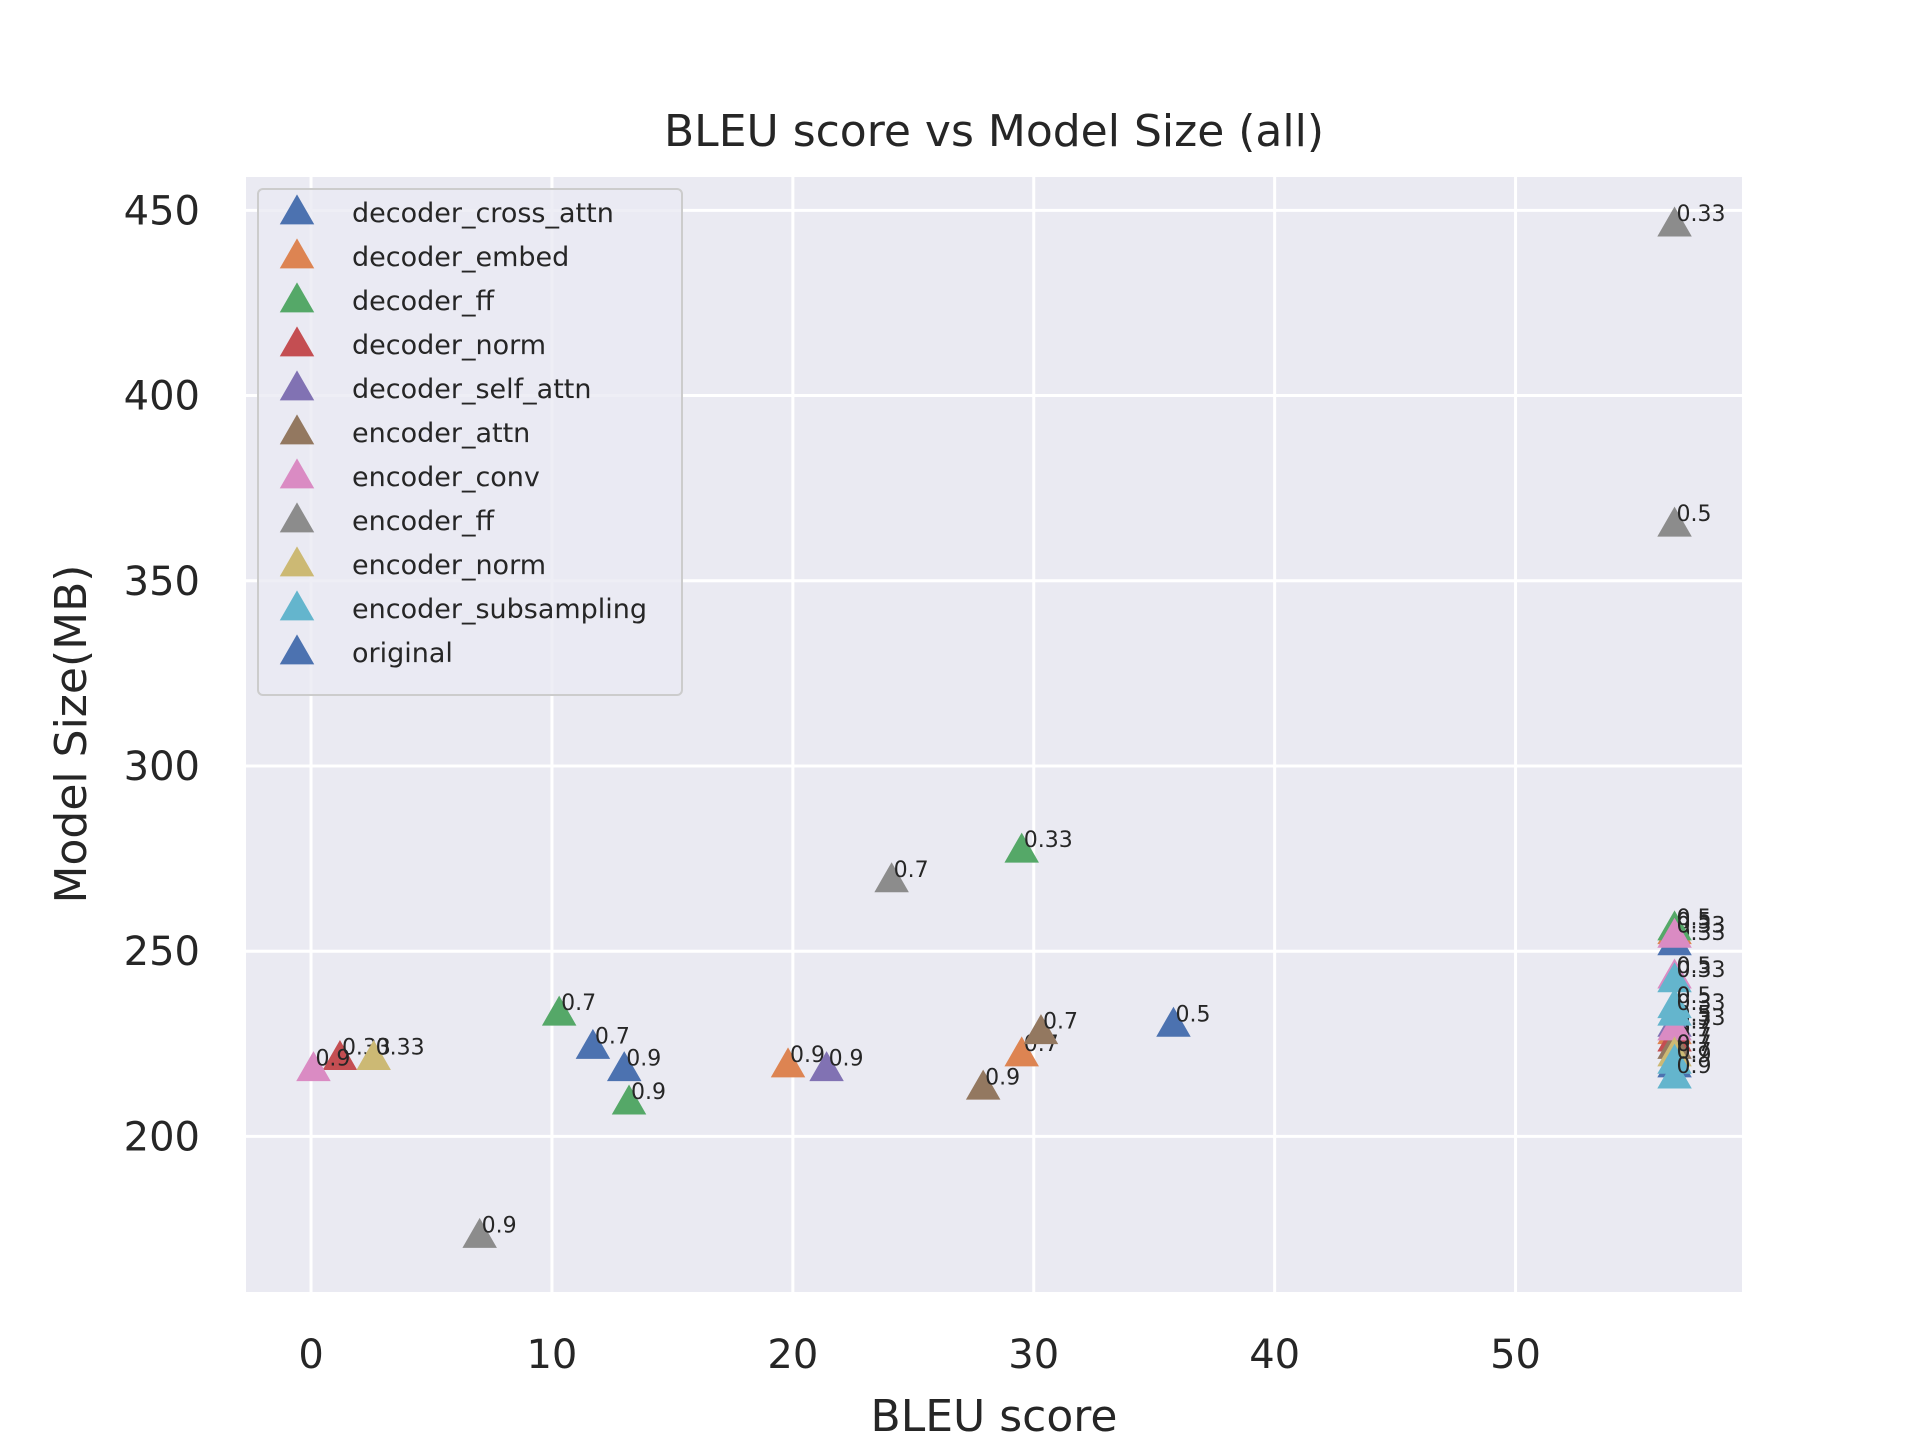 The height and width of the screenshot is (1440, 1920). Describe the element at coordinates (449, 345) in the screenshot. I see `legend-label: decoder_norm` at that location.